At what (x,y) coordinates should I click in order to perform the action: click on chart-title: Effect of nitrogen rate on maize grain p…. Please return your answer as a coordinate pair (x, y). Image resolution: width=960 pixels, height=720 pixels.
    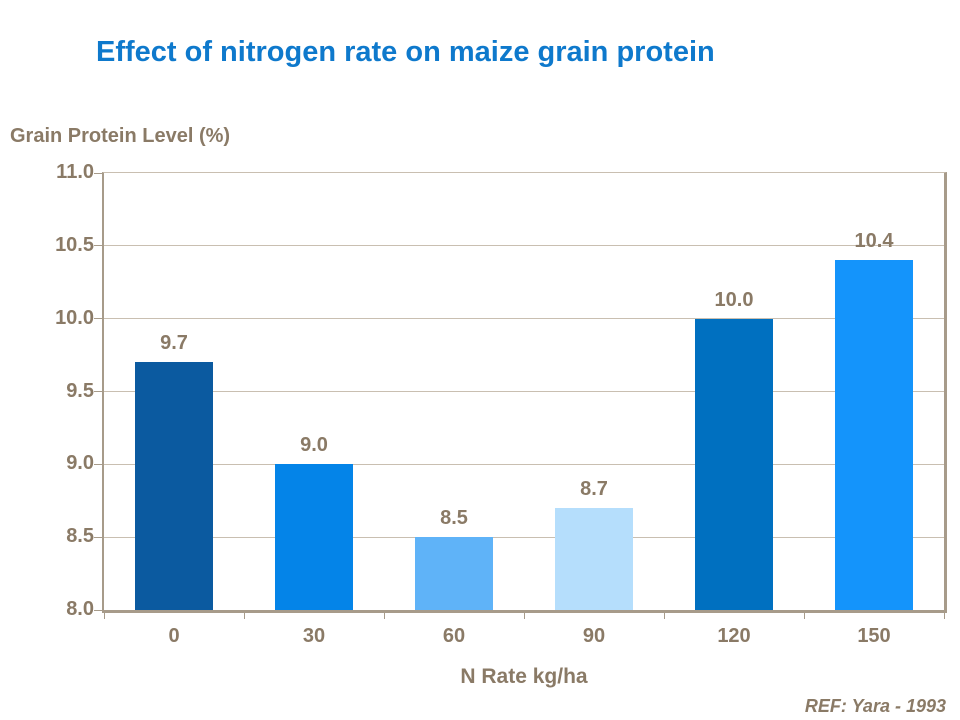
    Looking at the image, I should click on (405, 52).